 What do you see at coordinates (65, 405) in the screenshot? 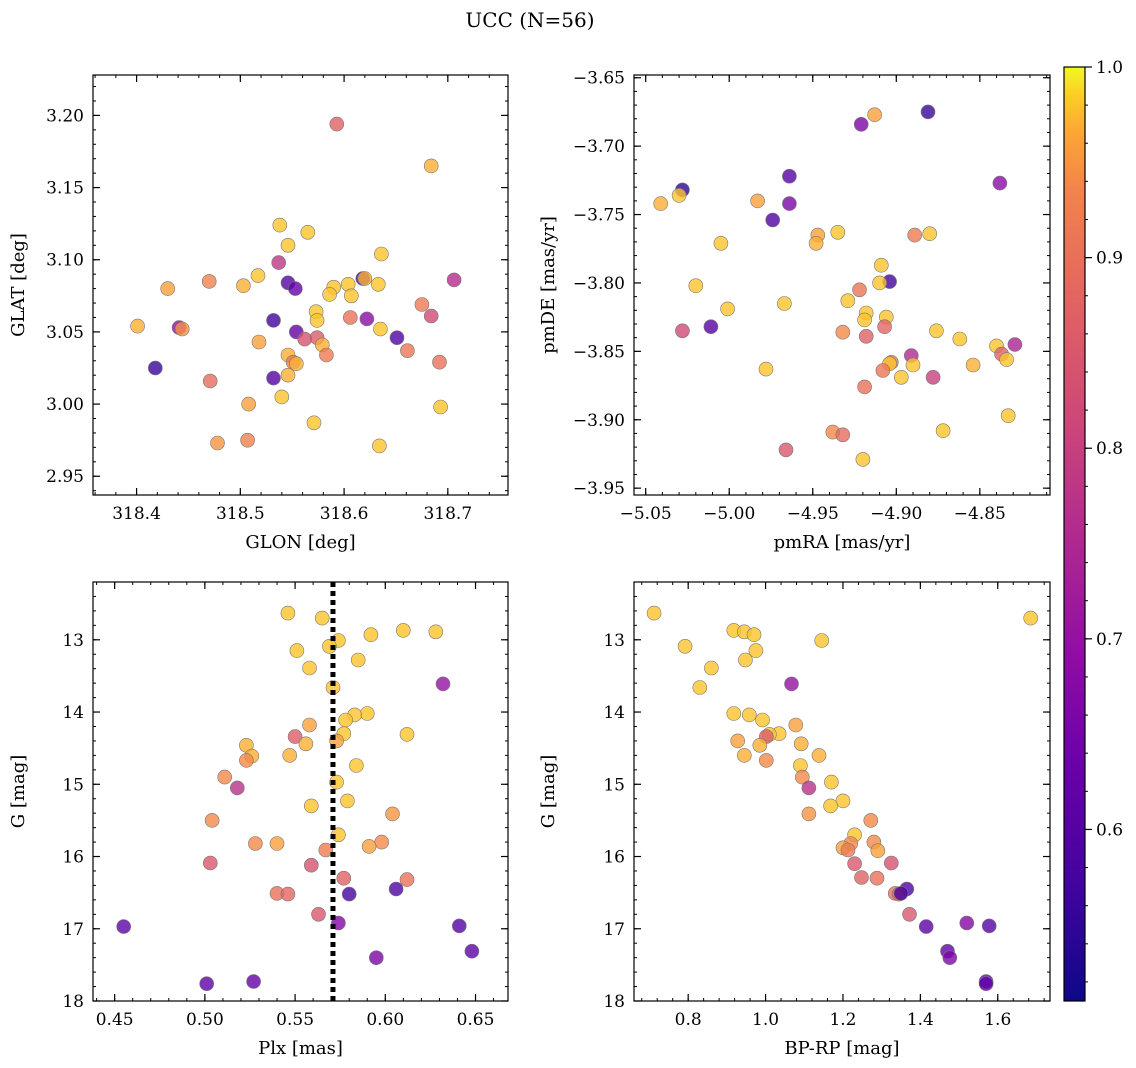
I see `y-tick-label: 3.00` at bounding box center [65, 405].